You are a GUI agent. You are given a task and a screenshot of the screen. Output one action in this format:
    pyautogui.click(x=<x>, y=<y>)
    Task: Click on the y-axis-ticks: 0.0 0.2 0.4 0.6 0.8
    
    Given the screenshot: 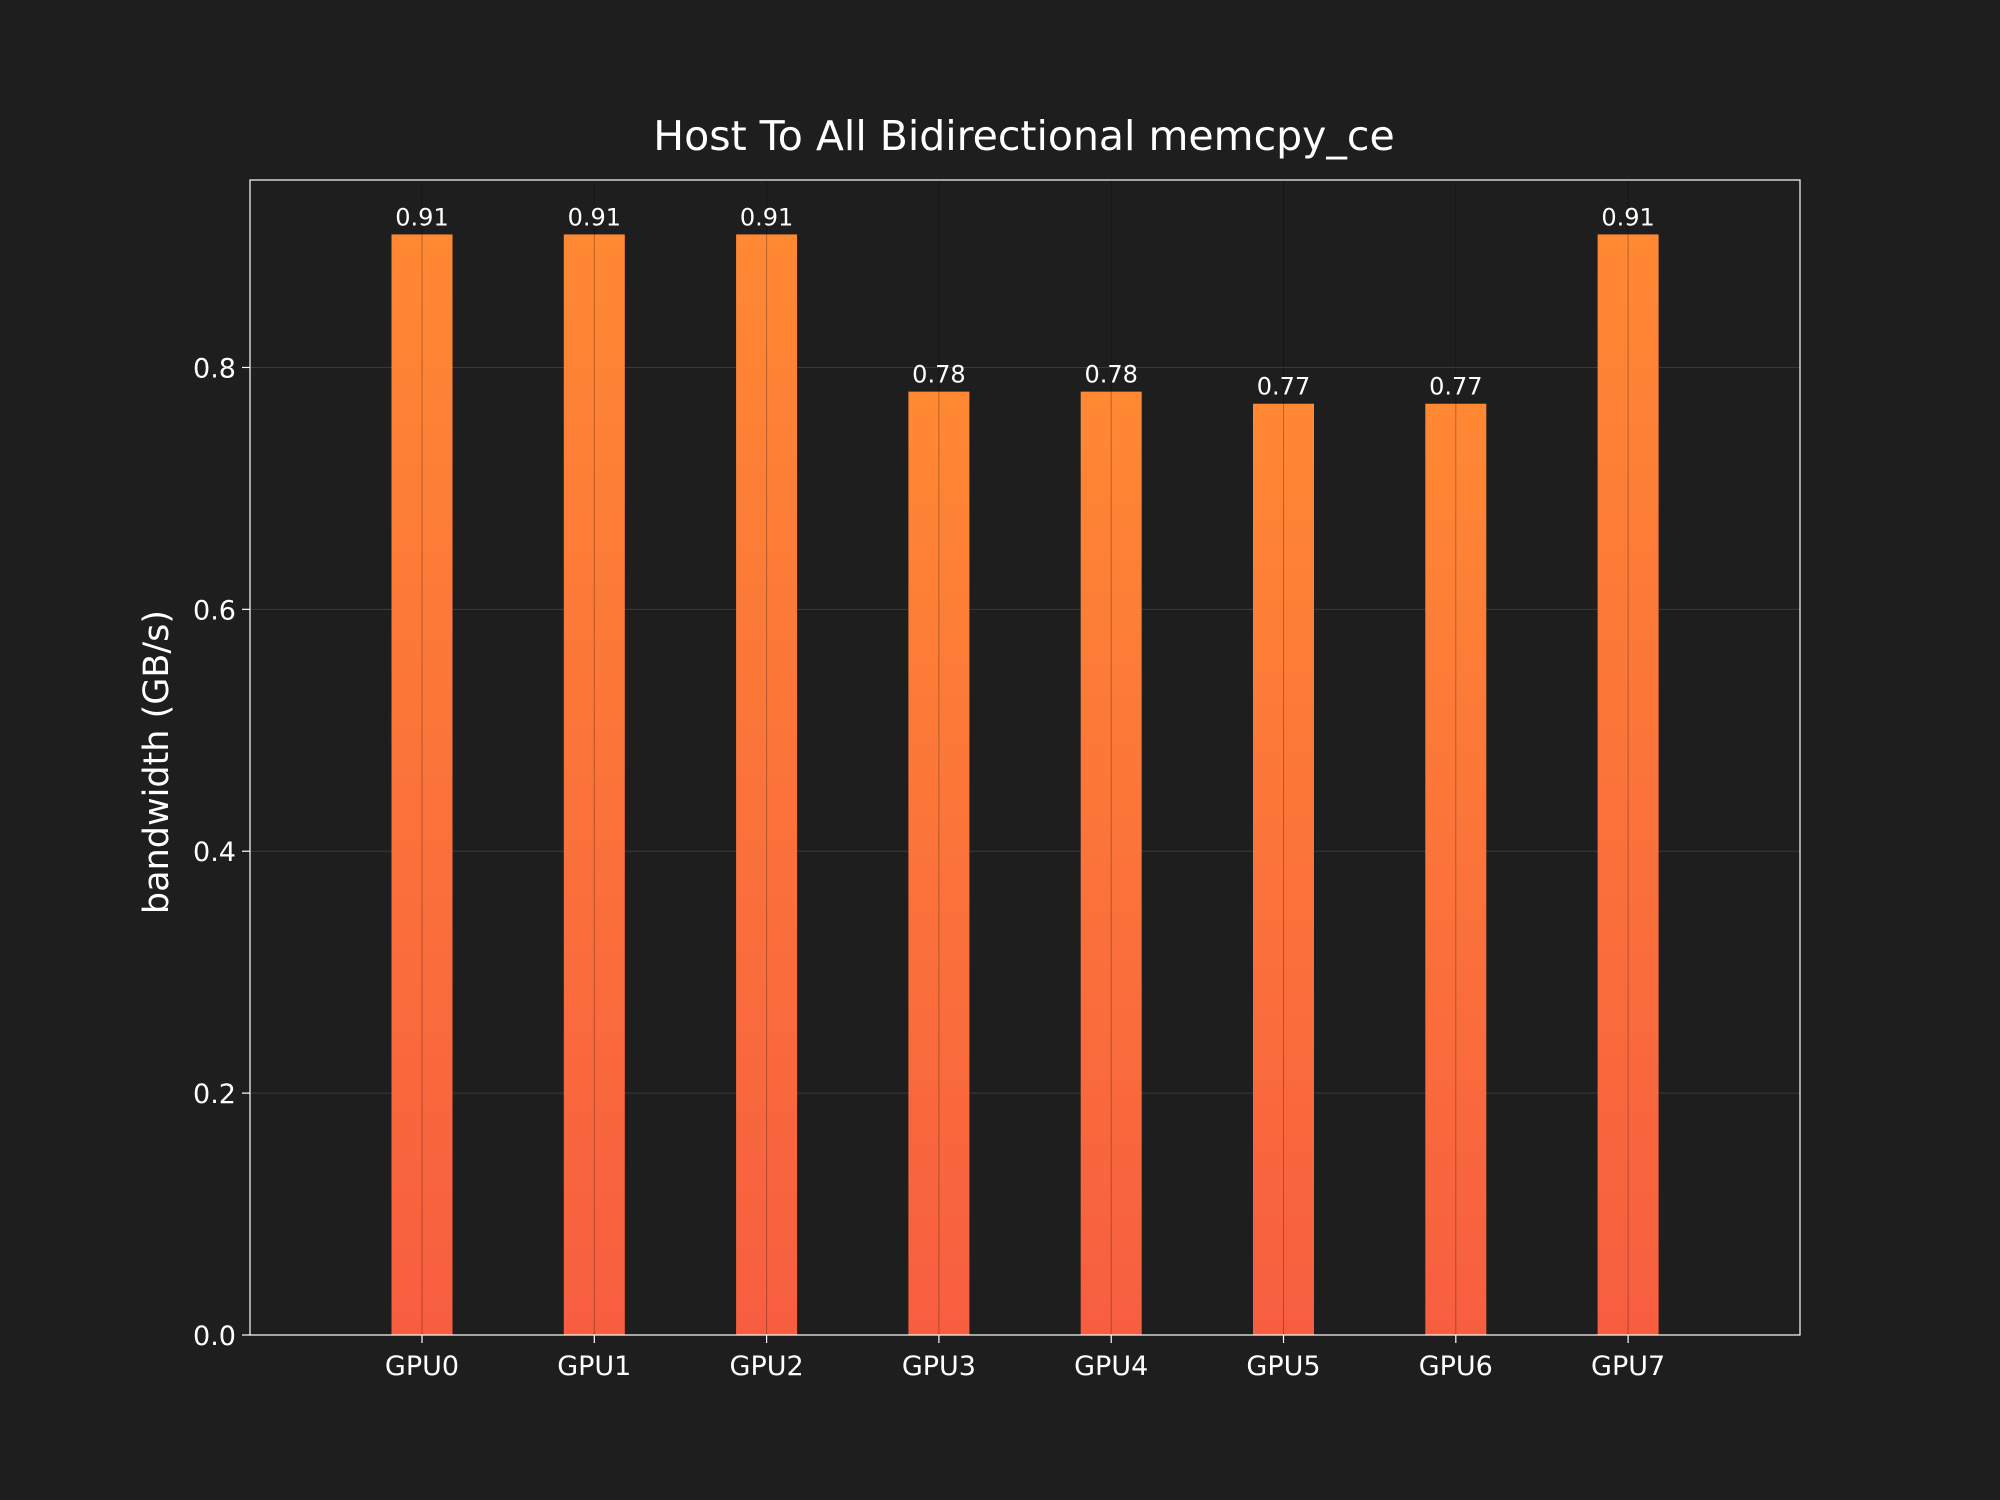 What is the action you would take?
    pyautogui.click(x=221, y=852)
    